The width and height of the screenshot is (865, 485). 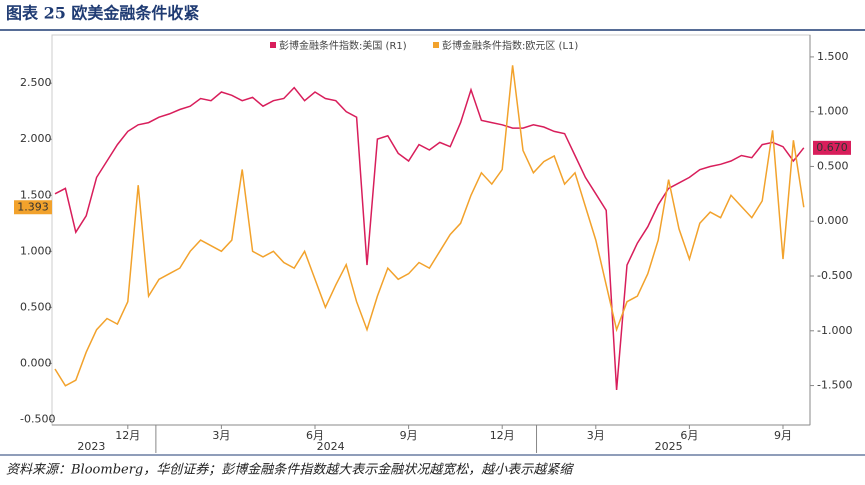 I want to click on y2-tick-label: 0.000, so click(x=833, y=220).